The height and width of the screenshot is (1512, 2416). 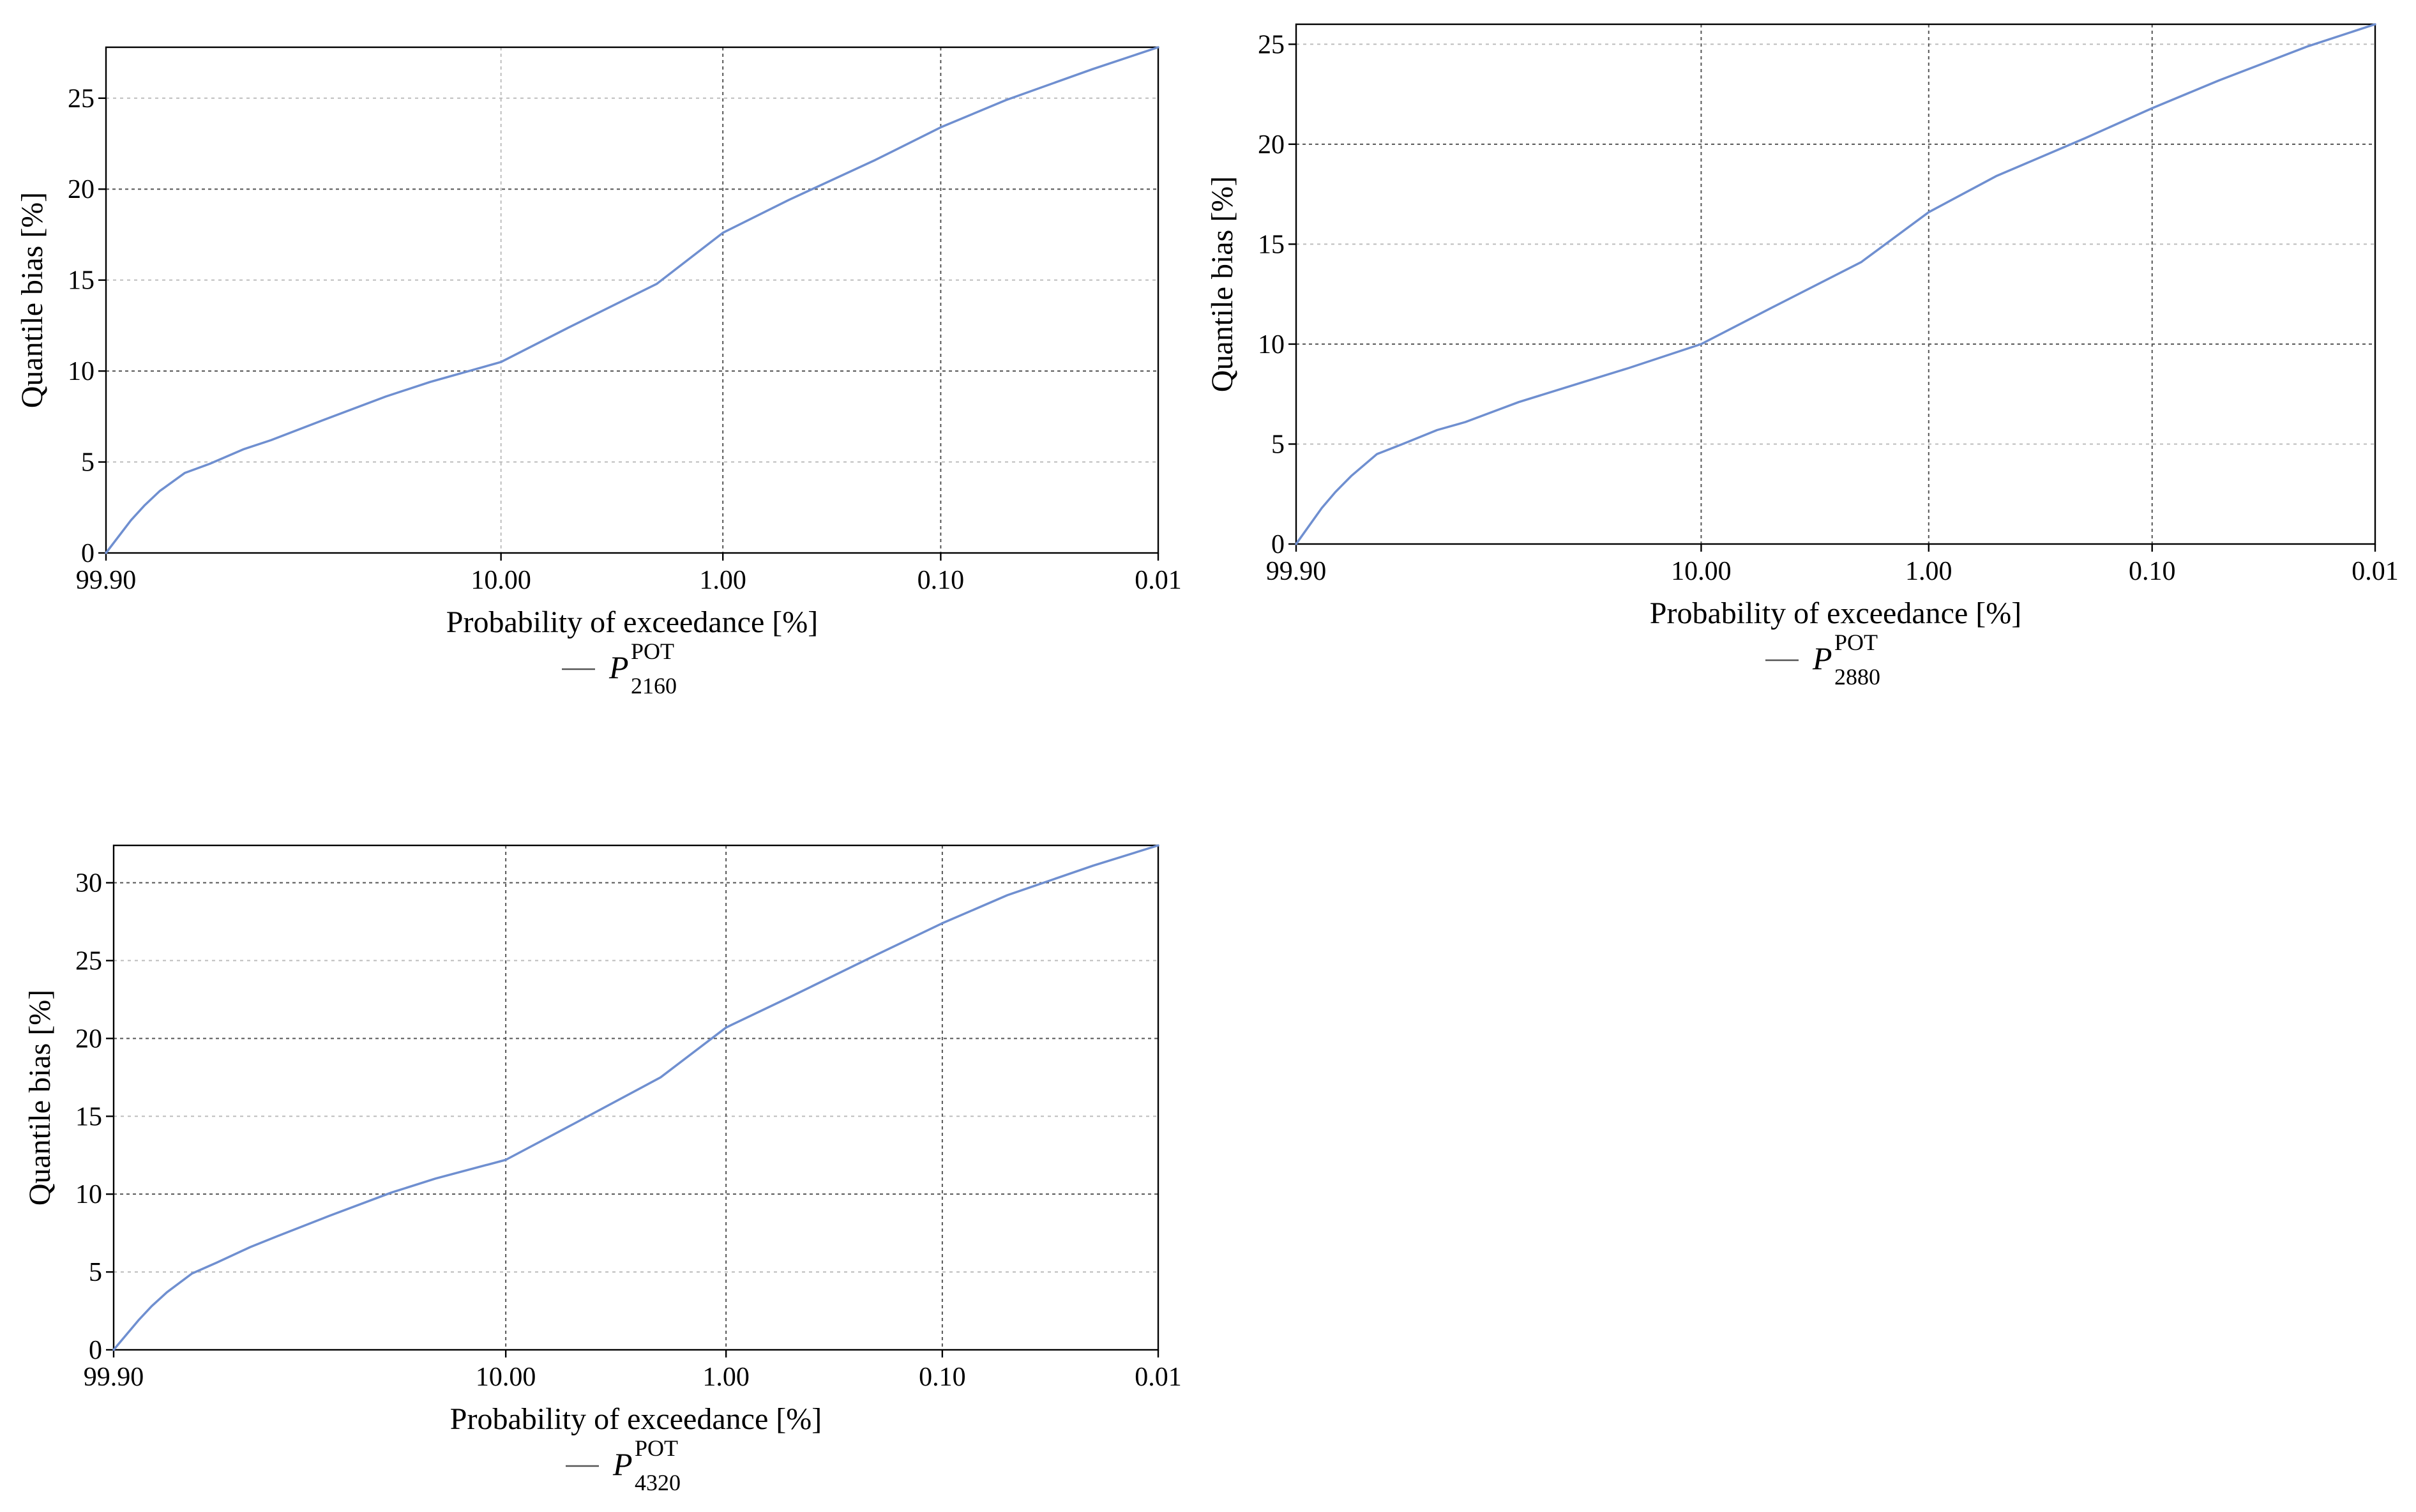 What do you see at coordinates (88, 883) in the screenshot?
I see `y-tick-label: 30` at bounding box center [88, 883].